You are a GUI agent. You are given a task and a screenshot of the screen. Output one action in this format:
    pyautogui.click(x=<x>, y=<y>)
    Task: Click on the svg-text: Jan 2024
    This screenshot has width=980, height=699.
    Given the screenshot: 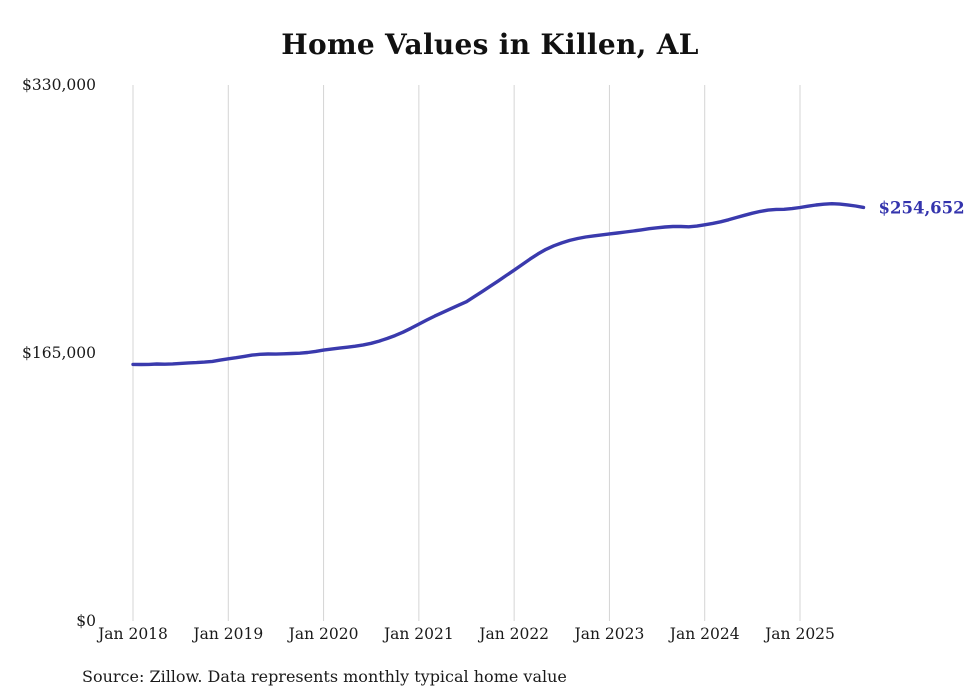 What is the action you would take?
    pyautogui.click(x=704, y=634)
    